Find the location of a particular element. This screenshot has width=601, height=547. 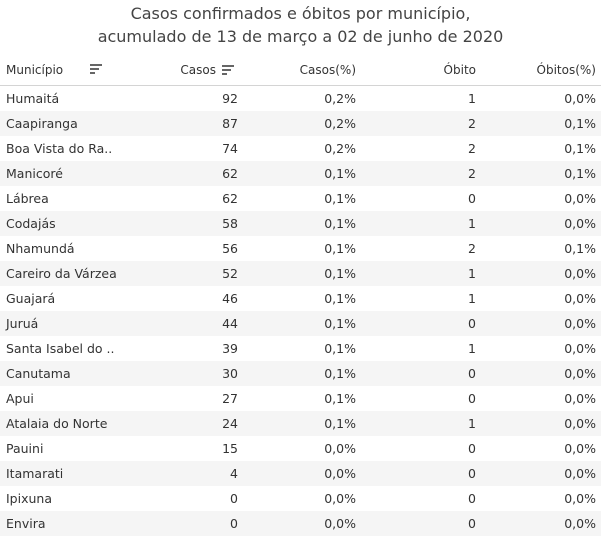

cell-casos: 46 is located at coordinates (230, 298).